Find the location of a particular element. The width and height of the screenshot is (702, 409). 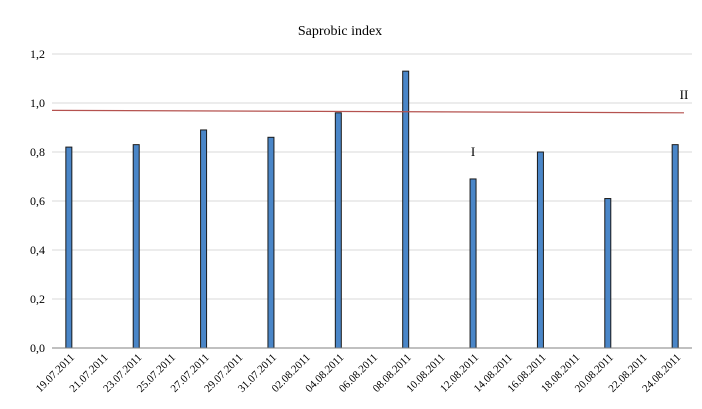

y-tick-label: 0,2 is located at coordinates (37, 299).